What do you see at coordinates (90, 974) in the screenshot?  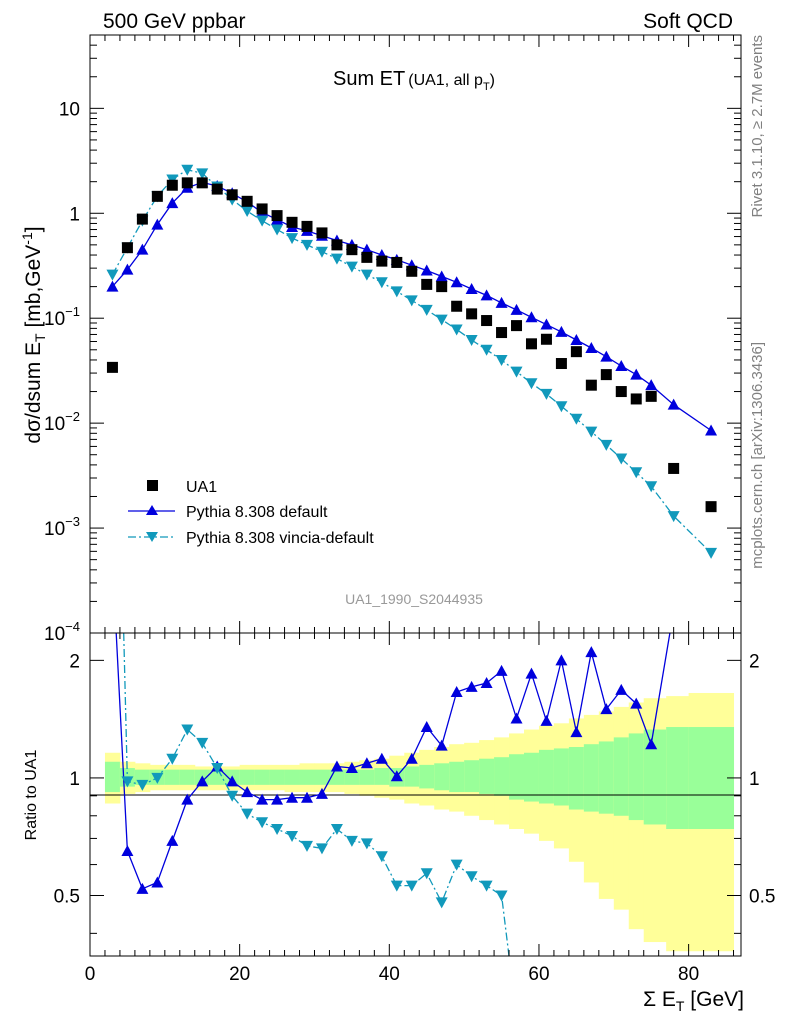 I see `x-tick-label: 0` at bounding box center [90, 974].